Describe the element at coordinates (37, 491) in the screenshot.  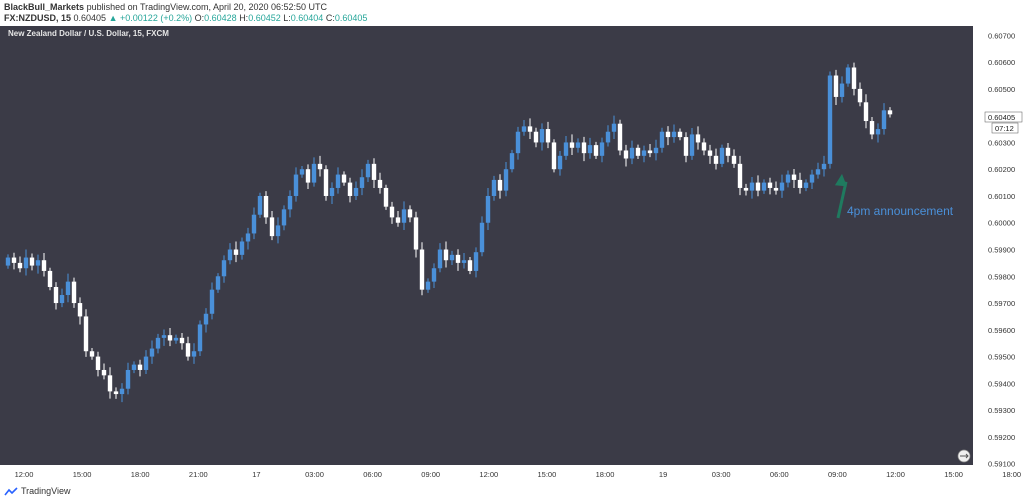
I see `tradingview-brand: TradingView` at that location.